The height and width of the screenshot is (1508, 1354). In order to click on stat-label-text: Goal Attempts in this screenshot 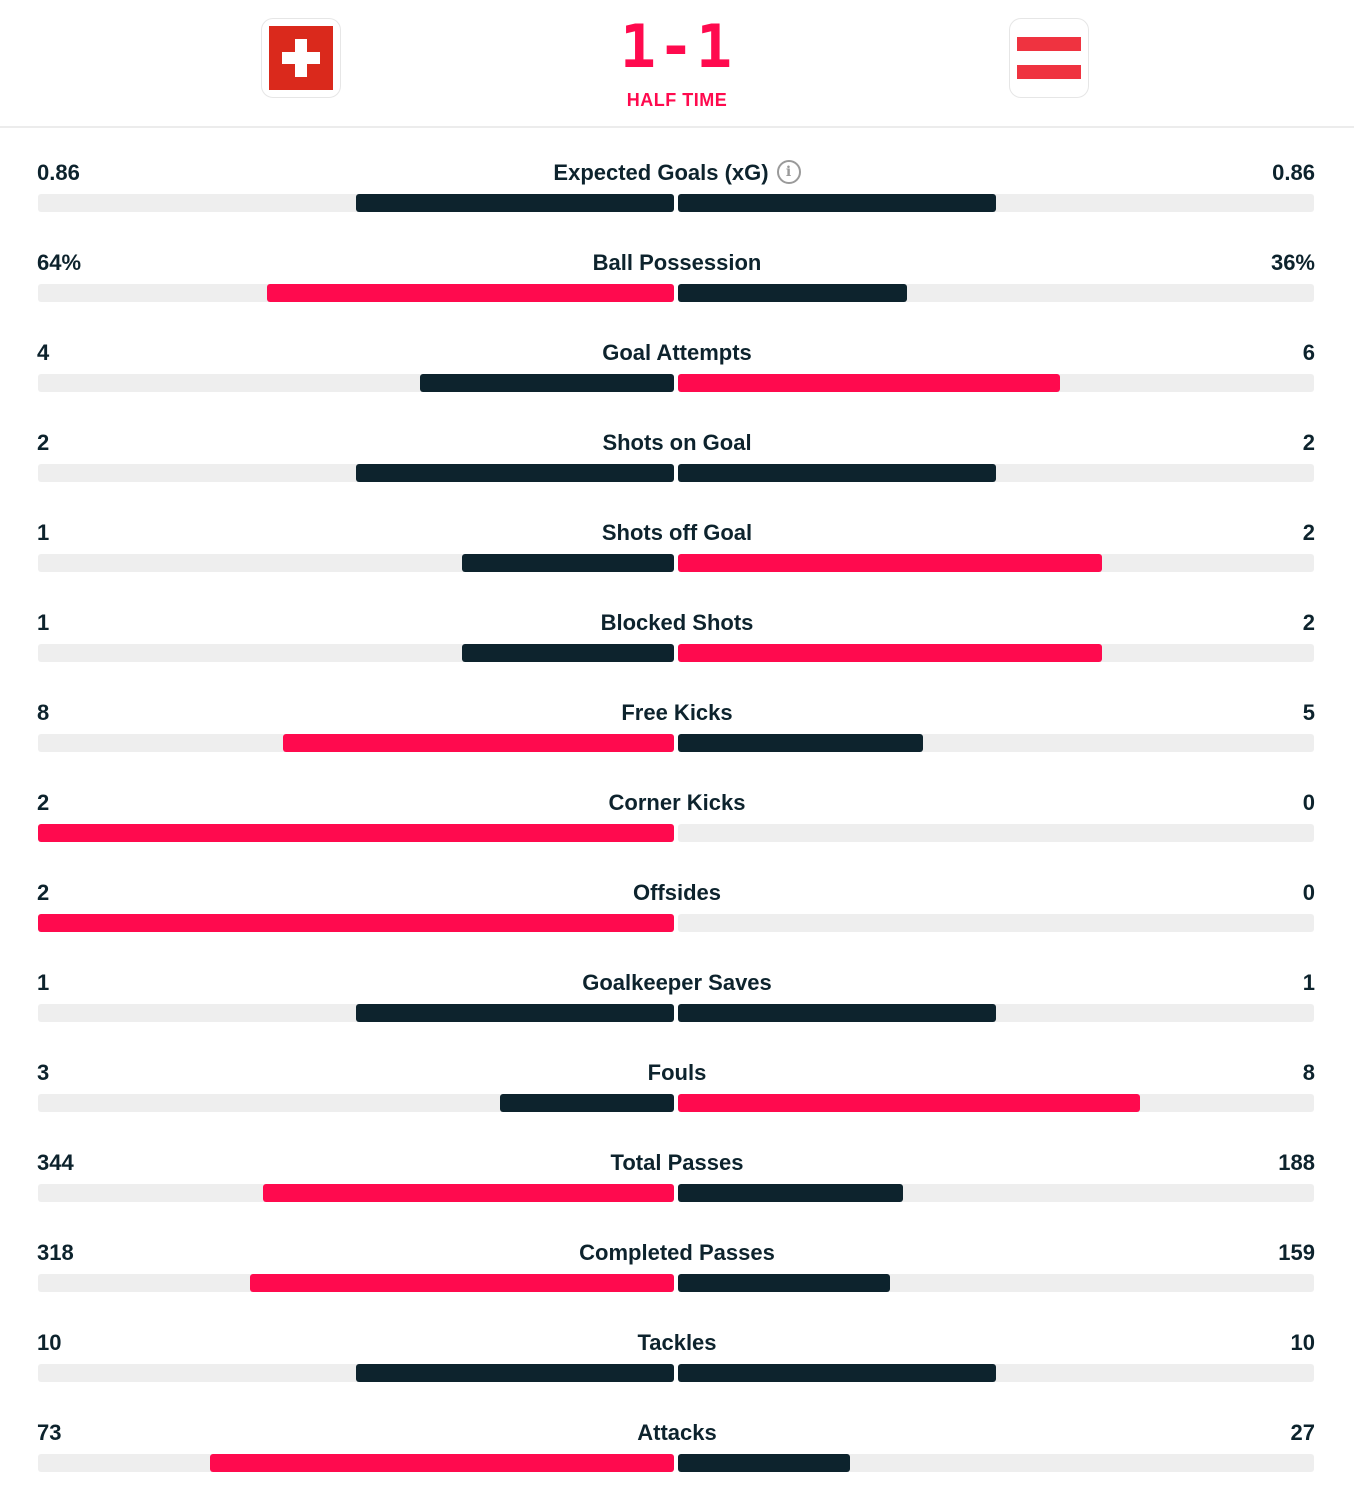, I will do `click(677, 352)`.